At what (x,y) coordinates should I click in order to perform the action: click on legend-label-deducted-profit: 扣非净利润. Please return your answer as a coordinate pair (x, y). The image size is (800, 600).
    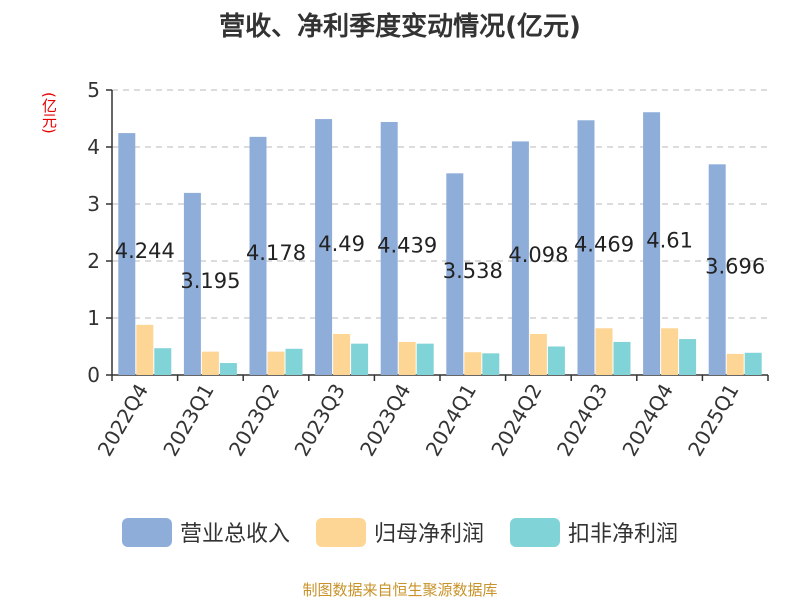
    Looking at the image, I should click on (623, 534).